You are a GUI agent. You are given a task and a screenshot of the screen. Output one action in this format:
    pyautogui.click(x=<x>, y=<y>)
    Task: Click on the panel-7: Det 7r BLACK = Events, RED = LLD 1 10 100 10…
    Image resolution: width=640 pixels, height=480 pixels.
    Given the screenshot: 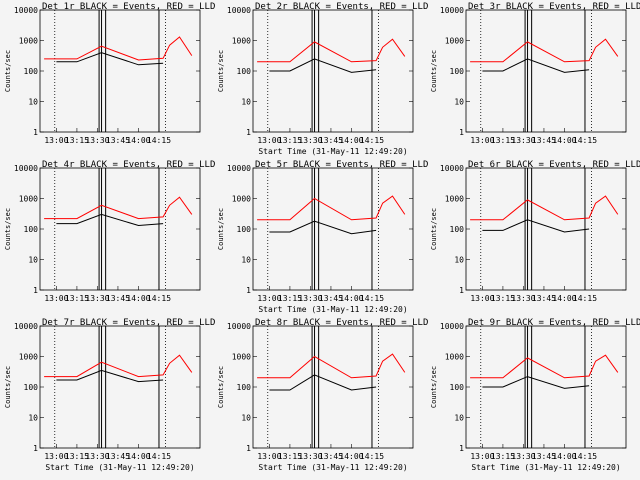 What is the action you would take?
    pyautogui.click(x=109, y=395)
    